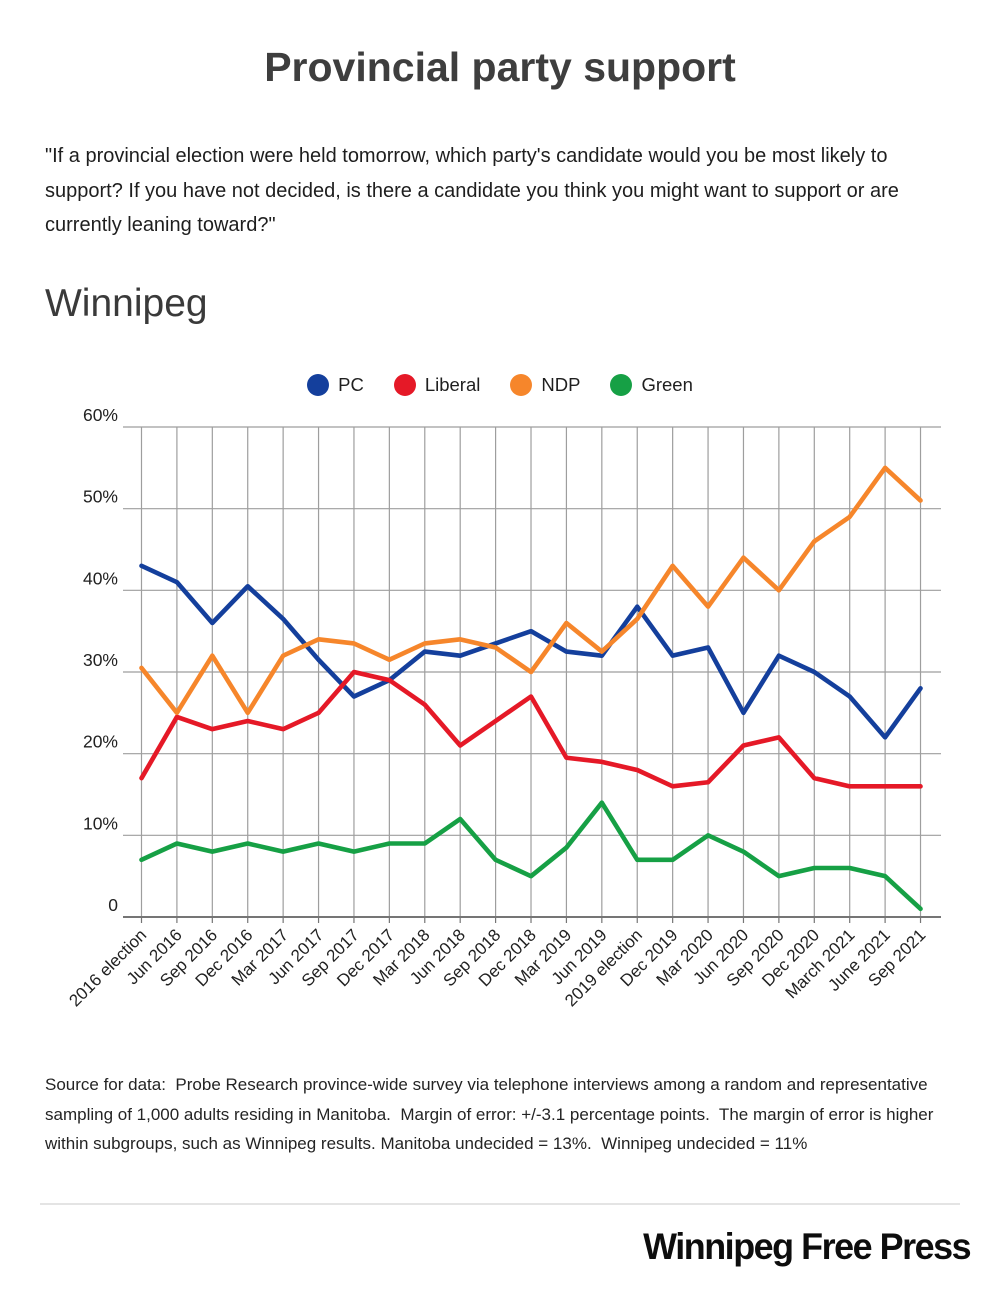  Describe the element at coordinates (100, 660) in the screenshot. I see `y-axis-tick-label: 30%` at that location.